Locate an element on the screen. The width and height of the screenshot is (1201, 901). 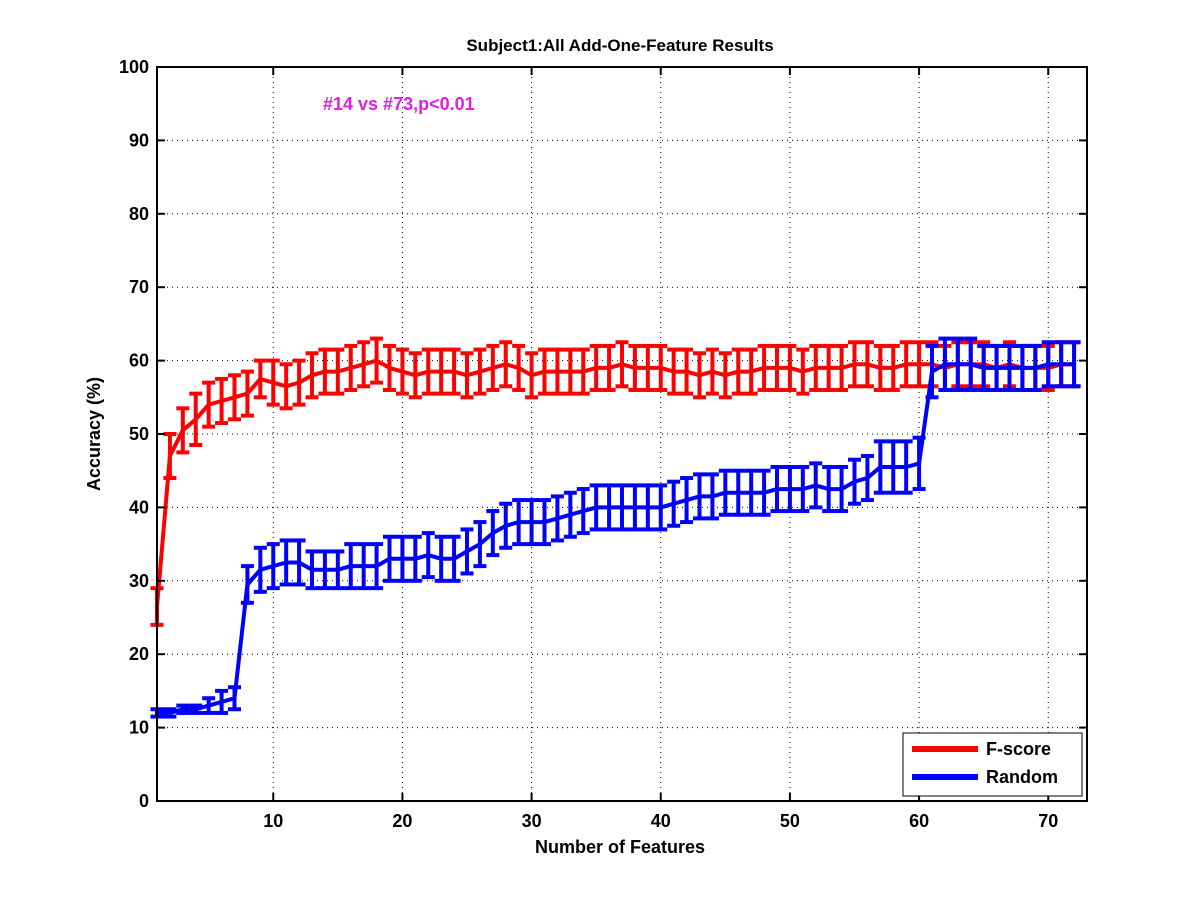
y-tick-label: 20 is located at coordinates (139, 654).